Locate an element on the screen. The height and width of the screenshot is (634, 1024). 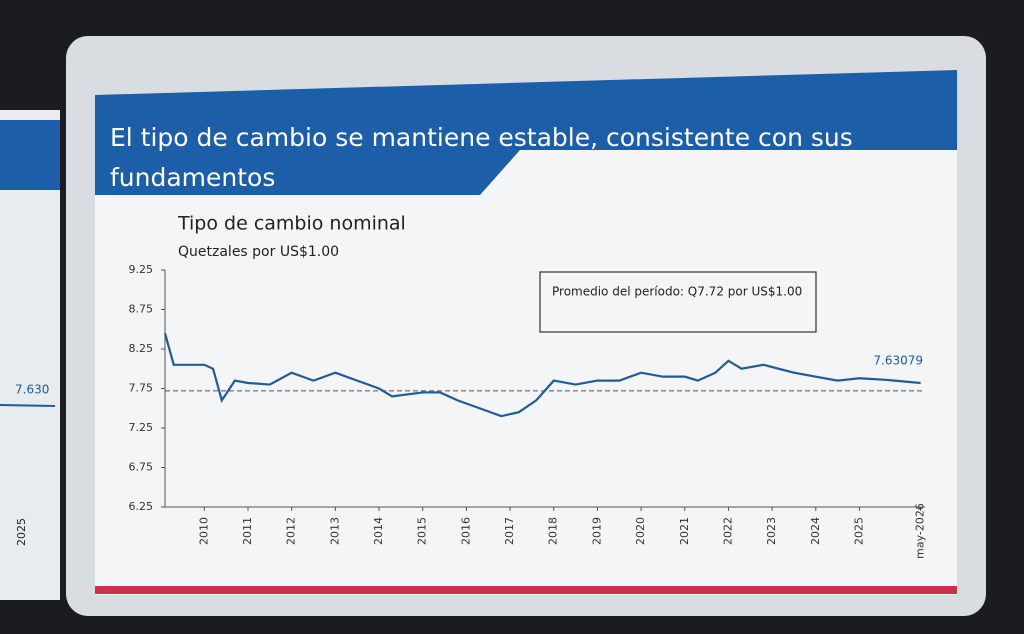
side-header is located at coordinates (30, 155).